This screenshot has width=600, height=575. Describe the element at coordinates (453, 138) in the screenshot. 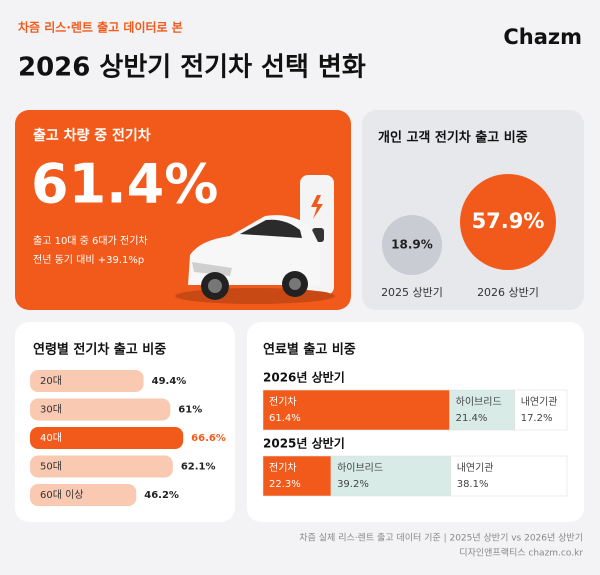

I see `card-title: 개인 고객 전기차 출고 비중` at that location.